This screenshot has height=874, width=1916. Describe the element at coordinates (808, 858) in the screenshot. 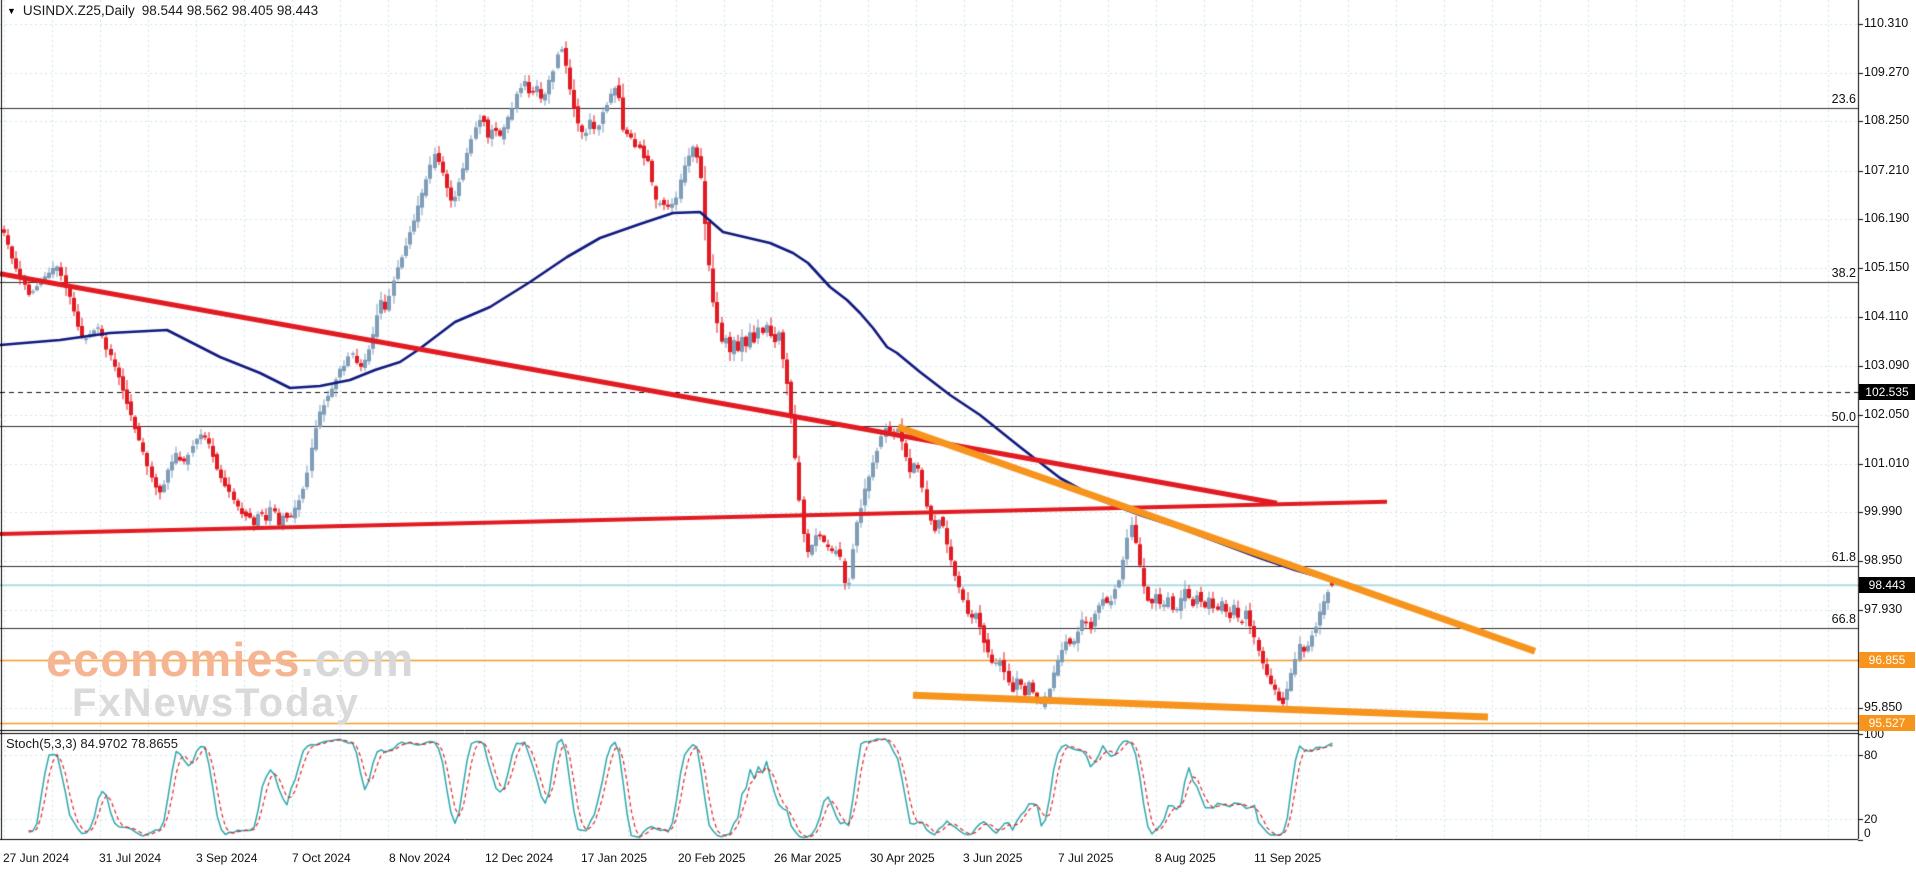

I see `date-label-8: 26 Mar 2025` at that location.